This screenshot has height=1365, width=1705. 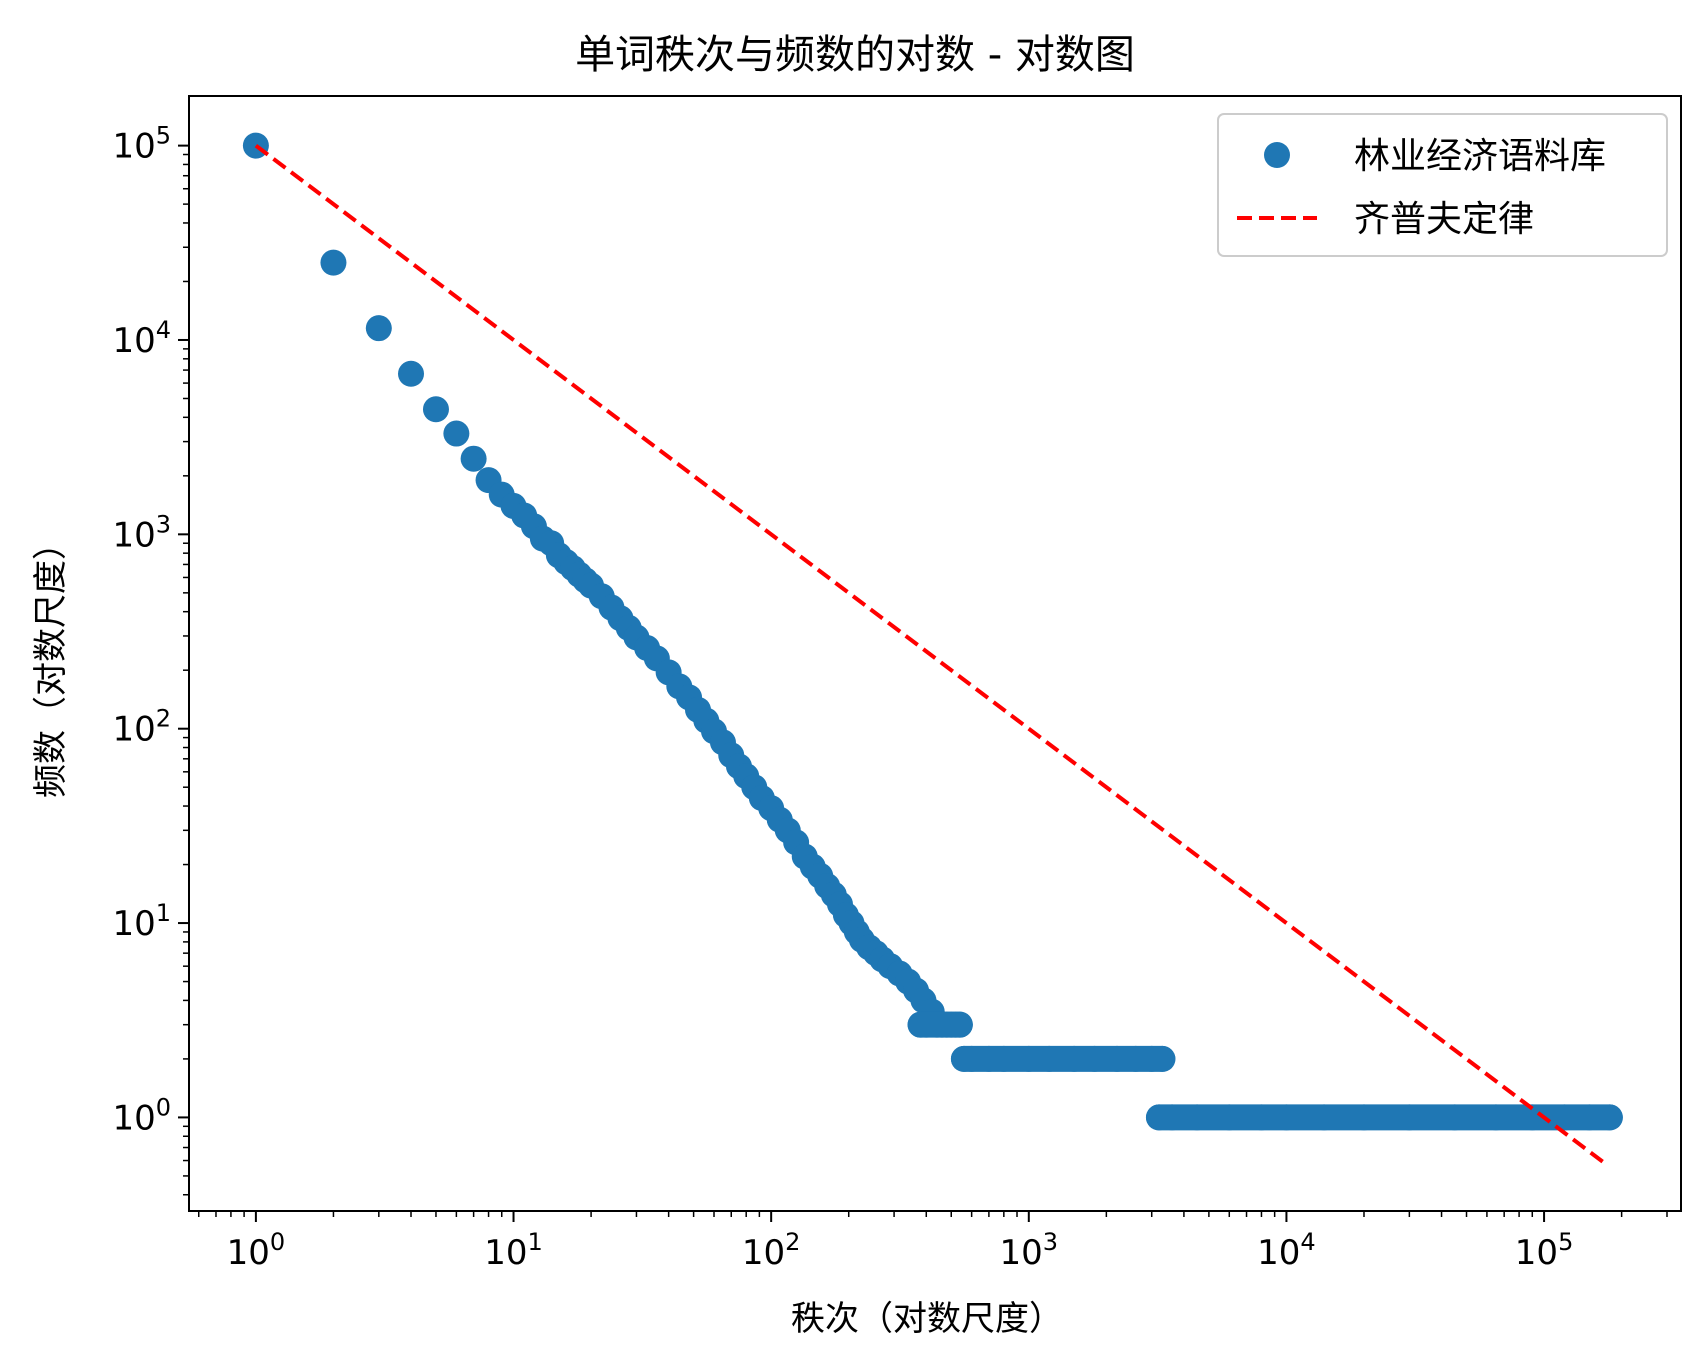 What do you see at coordinates (141, 338) in the screenshot?
I see `y-tick-label: 10⁴` at bounding box center [141, 338].